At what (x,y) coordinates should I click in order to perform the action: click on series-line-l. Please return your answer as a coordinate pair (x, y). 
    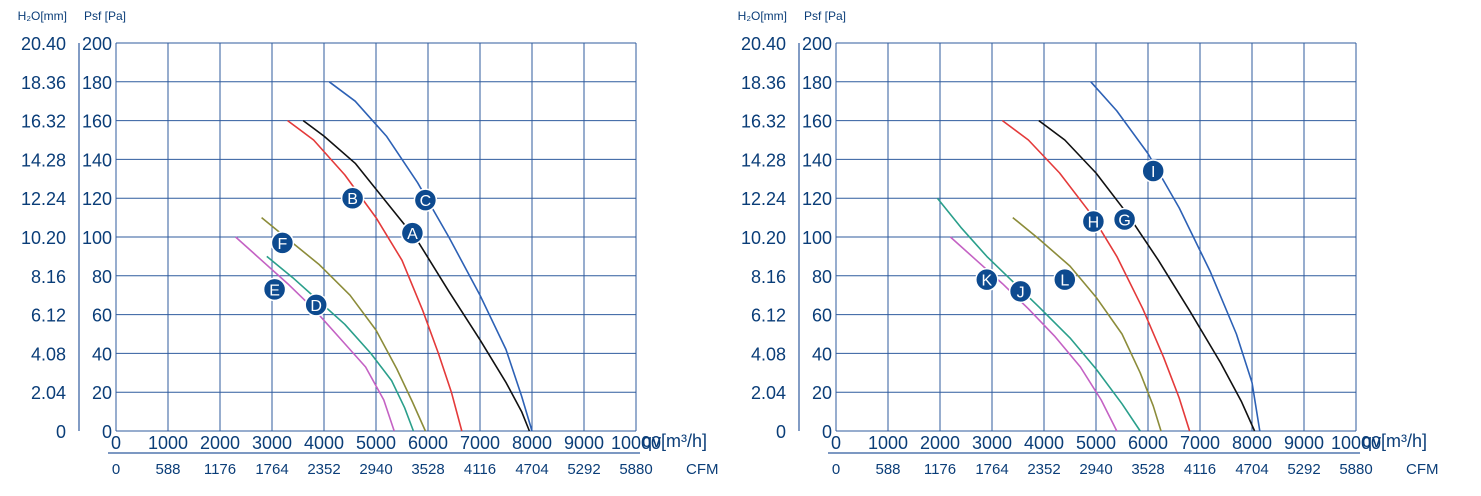
    Looking at the image, I should click on (1087, 324).